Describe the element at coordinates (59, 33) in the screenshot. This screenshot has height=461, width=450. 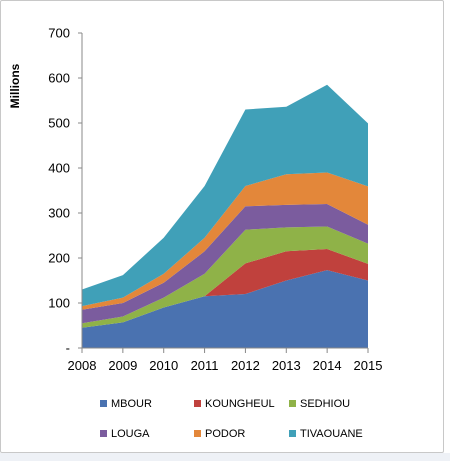
I see `y-tick-label: 700` at that location.